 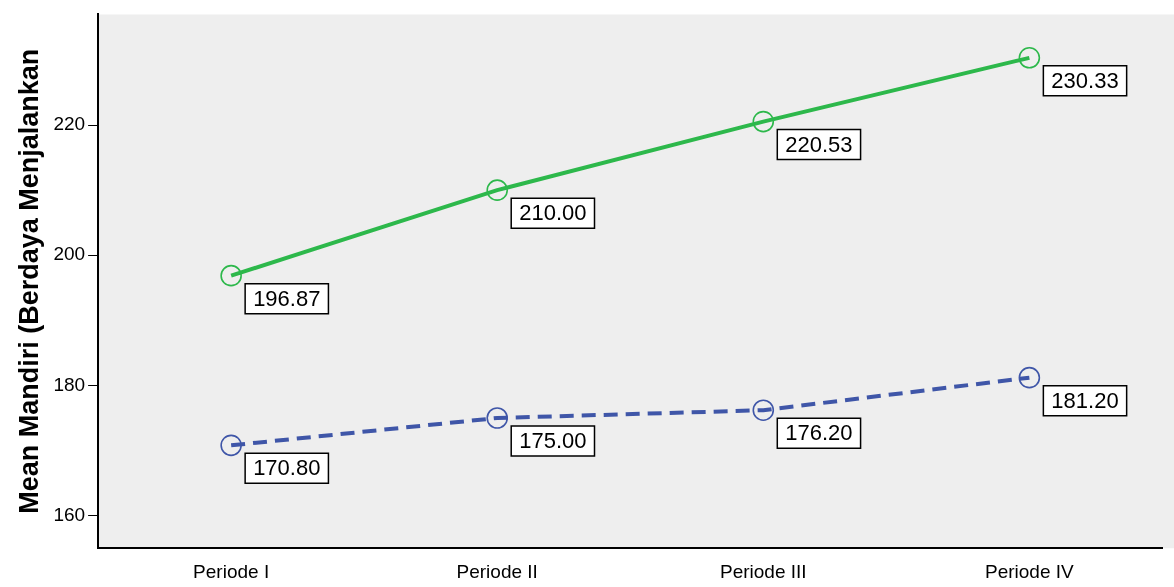 What do you see at coordinates (287, 298) in the screenshot?
I see `data-label: 196.87` at bounding box center [287, 298].